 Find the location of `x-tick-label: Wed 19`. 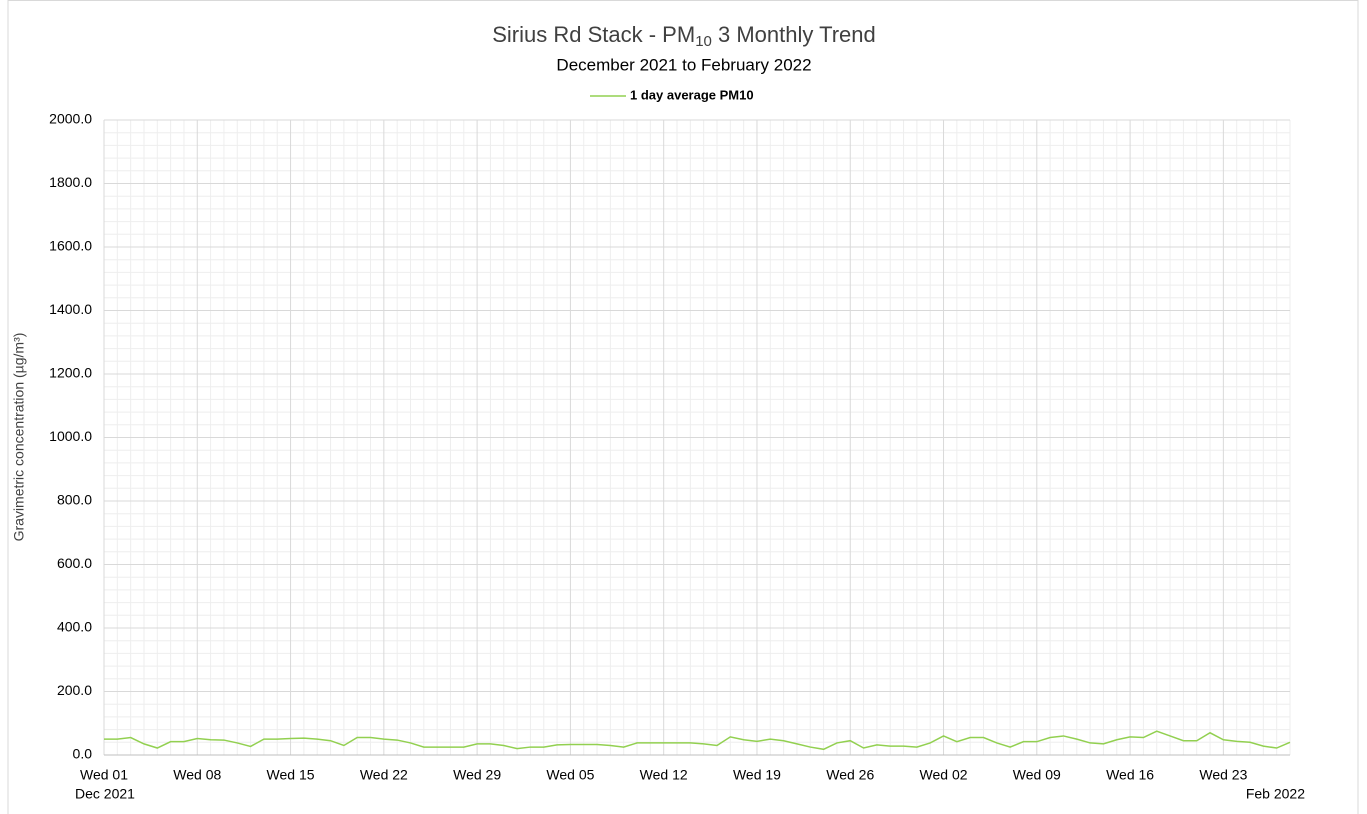

x-tick-label: Wed 19 is located at coordinates (757, 775).